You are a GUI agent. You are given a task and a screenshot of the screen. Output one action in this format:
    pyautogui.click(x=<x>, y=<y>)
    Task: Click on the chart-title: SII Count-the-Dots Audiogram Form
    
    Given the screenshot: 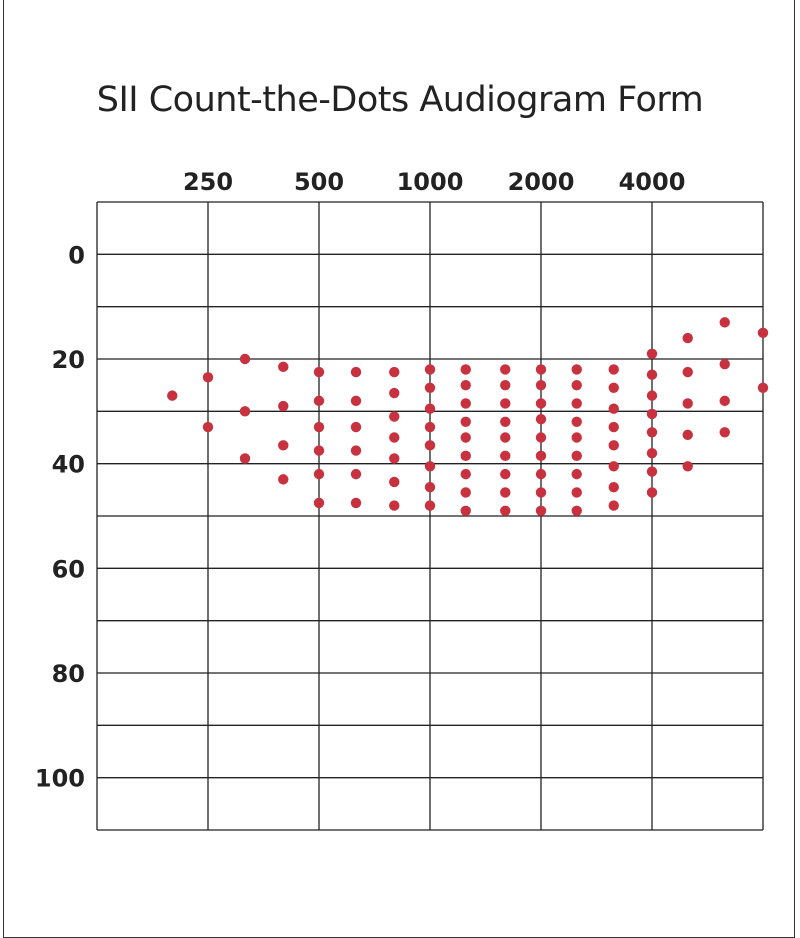 What is the action you would take?
    pyautogui.click(x=400, y=100)
    